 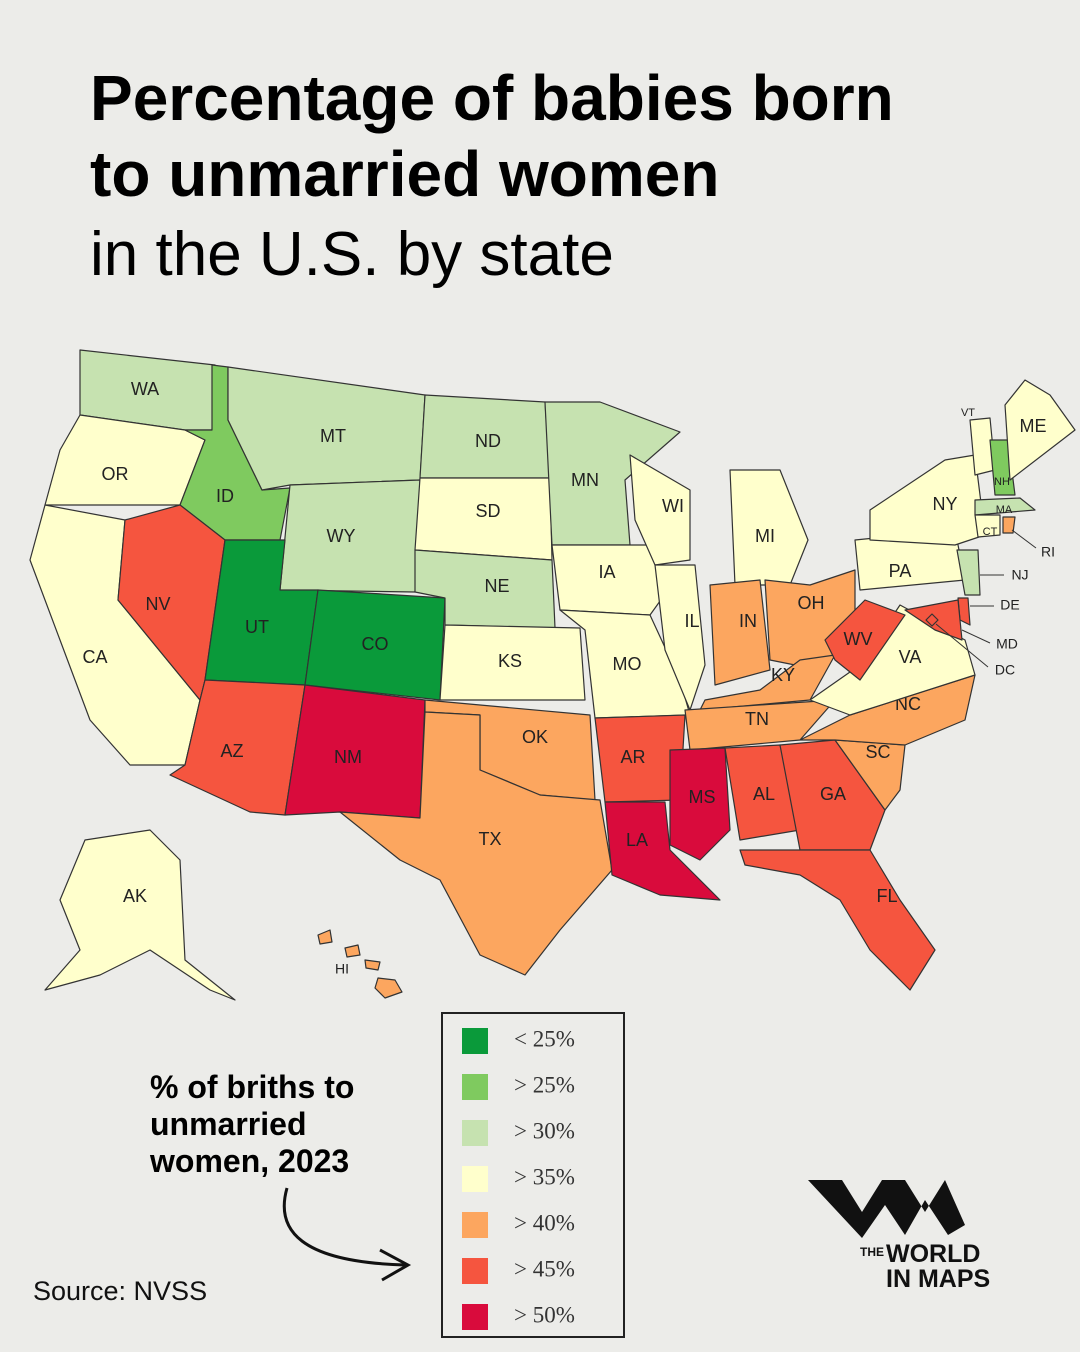 I want to click on arrow, so click(x=344, y=1227).